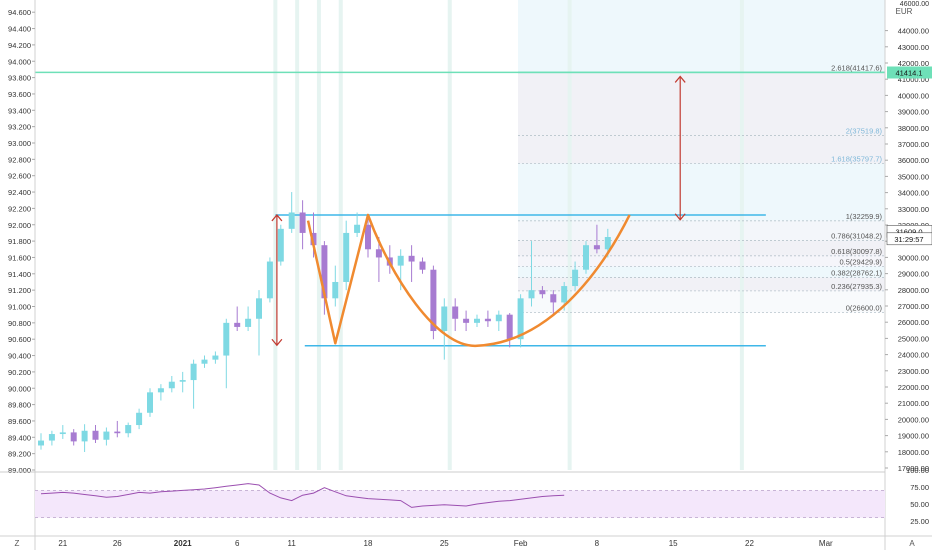 Image resolution: width=932 pixels, height=555 pixels. What do you see at coordinates (913, 47) in the screenshot?
I see `right-tick-label: 43000.00` at bounding box center [913, 47].